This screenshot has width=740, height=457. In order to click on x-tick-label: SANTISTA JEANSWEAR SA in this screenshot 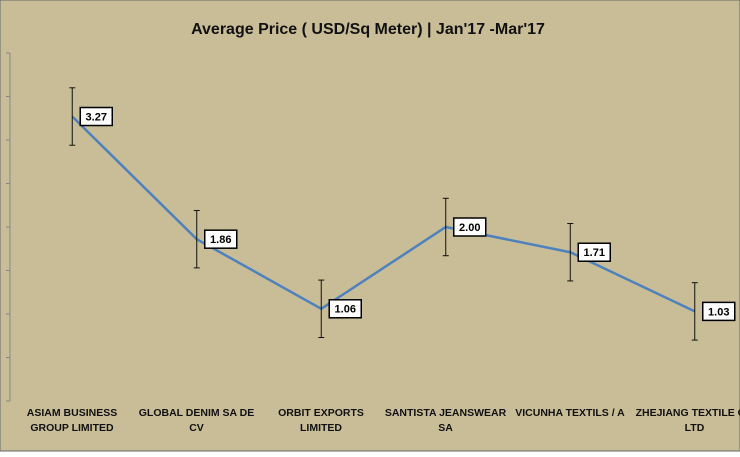, I will do `click(445, 420)`.